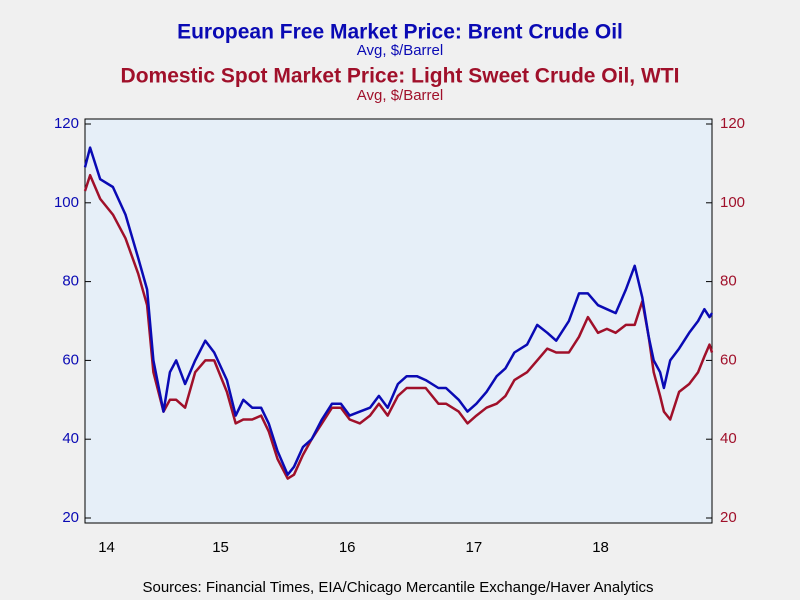 Image resolution: width=800 pixels, height=600 pixels. What do you see at coordinates (70, 438) in the screenshot?
I see `y-tick-label: 40` at bounding box center [70, 438].